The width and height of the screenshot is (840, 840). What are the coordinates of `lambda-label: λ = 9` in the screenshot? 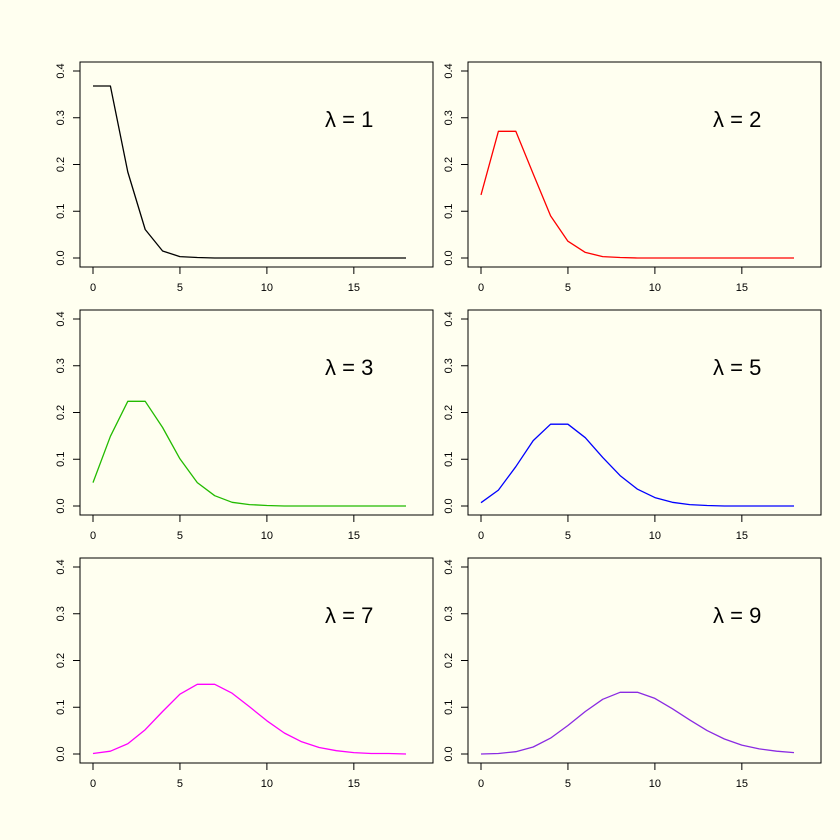 It's located at (737, 615).